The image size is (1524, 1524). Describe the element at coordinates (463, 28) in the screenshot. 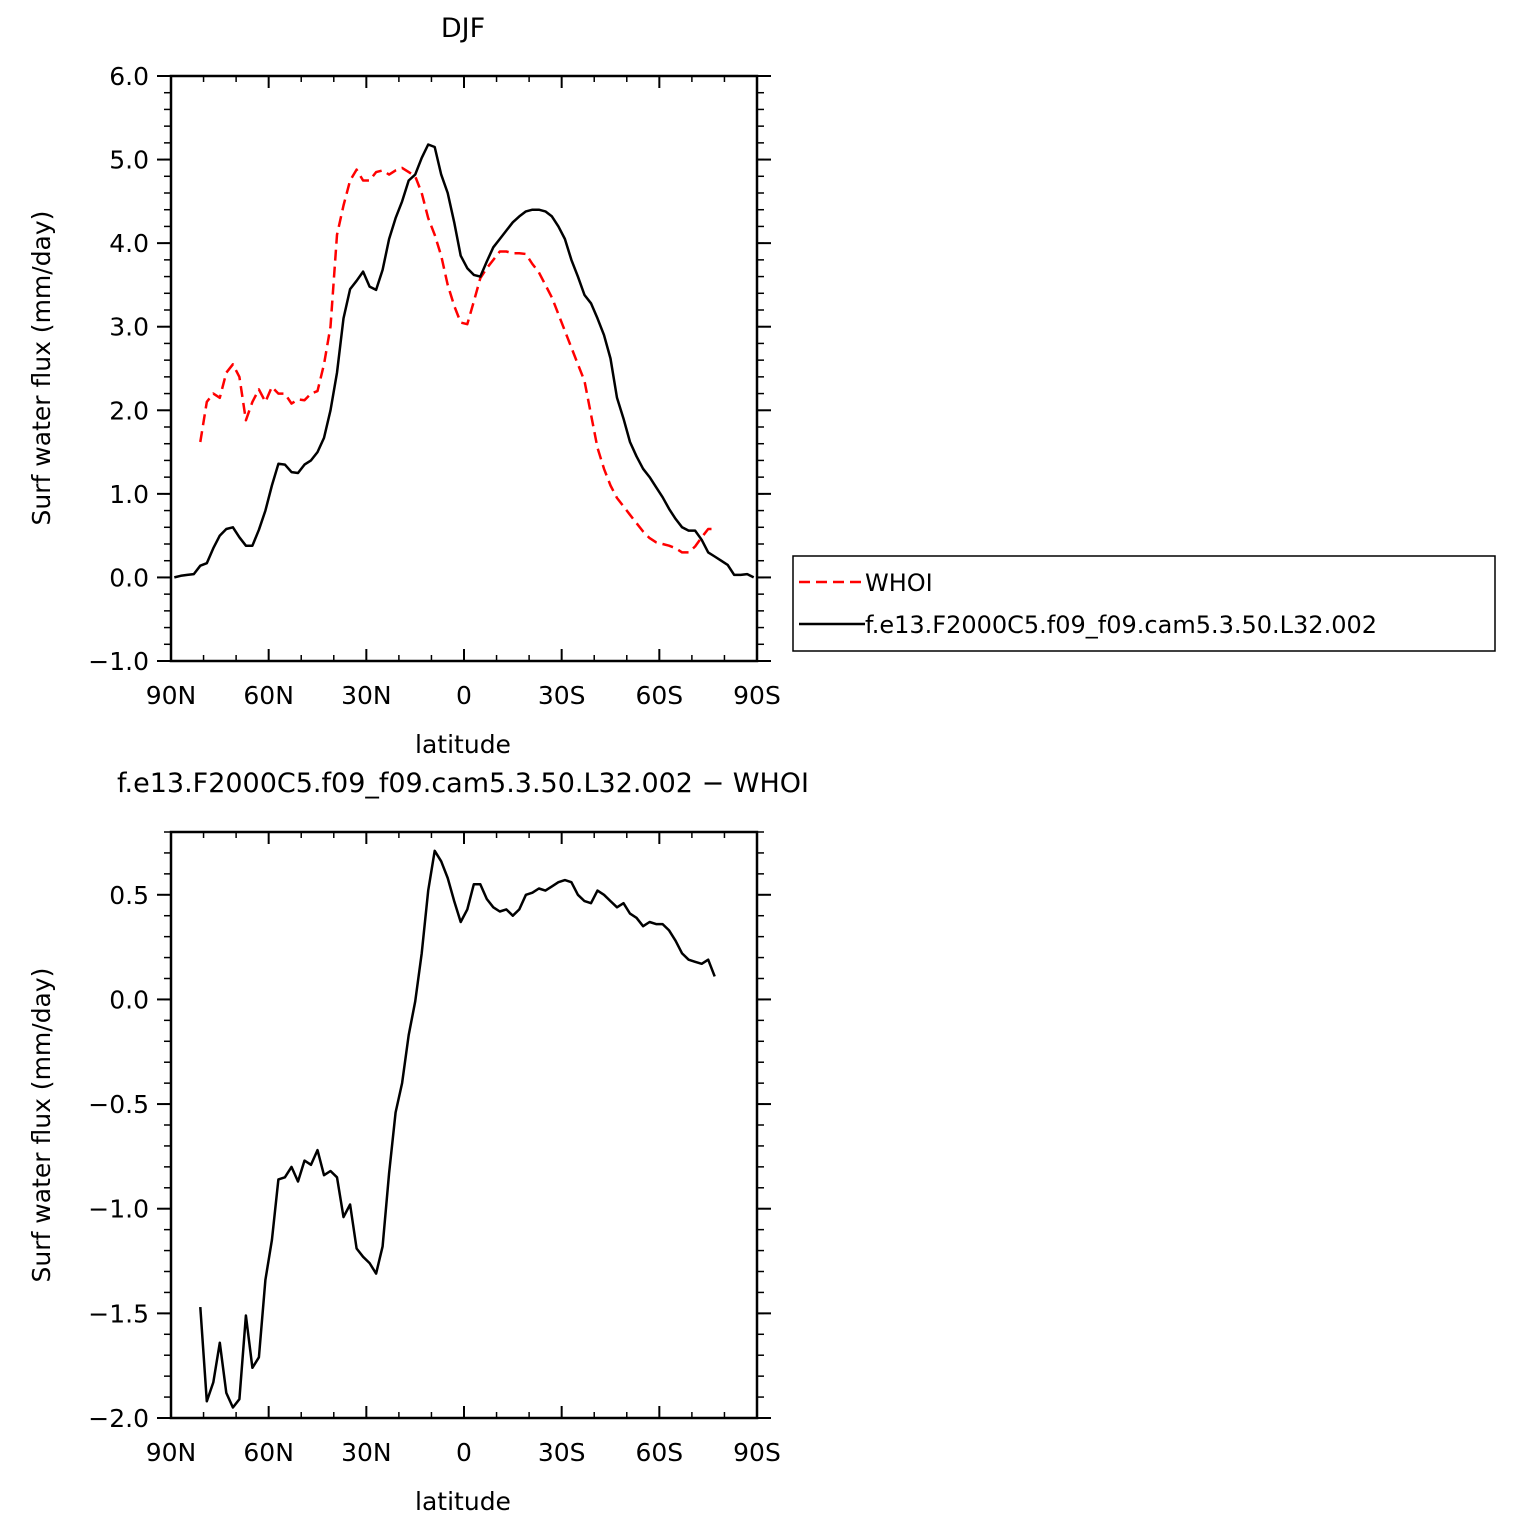

I see `top-chart-title: DJF` at that location.